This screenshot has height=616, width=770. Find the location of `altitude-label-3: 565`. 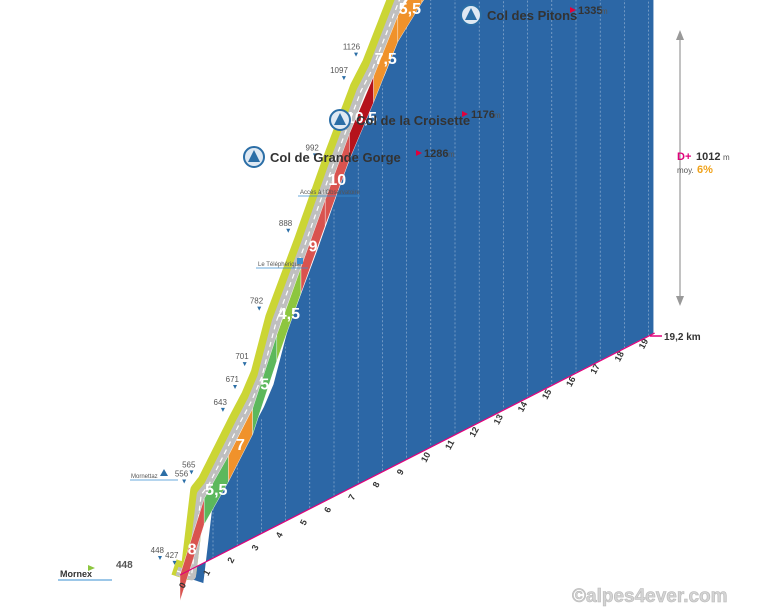

altitude-label-3: 565 is located at coordinates (189, 464).